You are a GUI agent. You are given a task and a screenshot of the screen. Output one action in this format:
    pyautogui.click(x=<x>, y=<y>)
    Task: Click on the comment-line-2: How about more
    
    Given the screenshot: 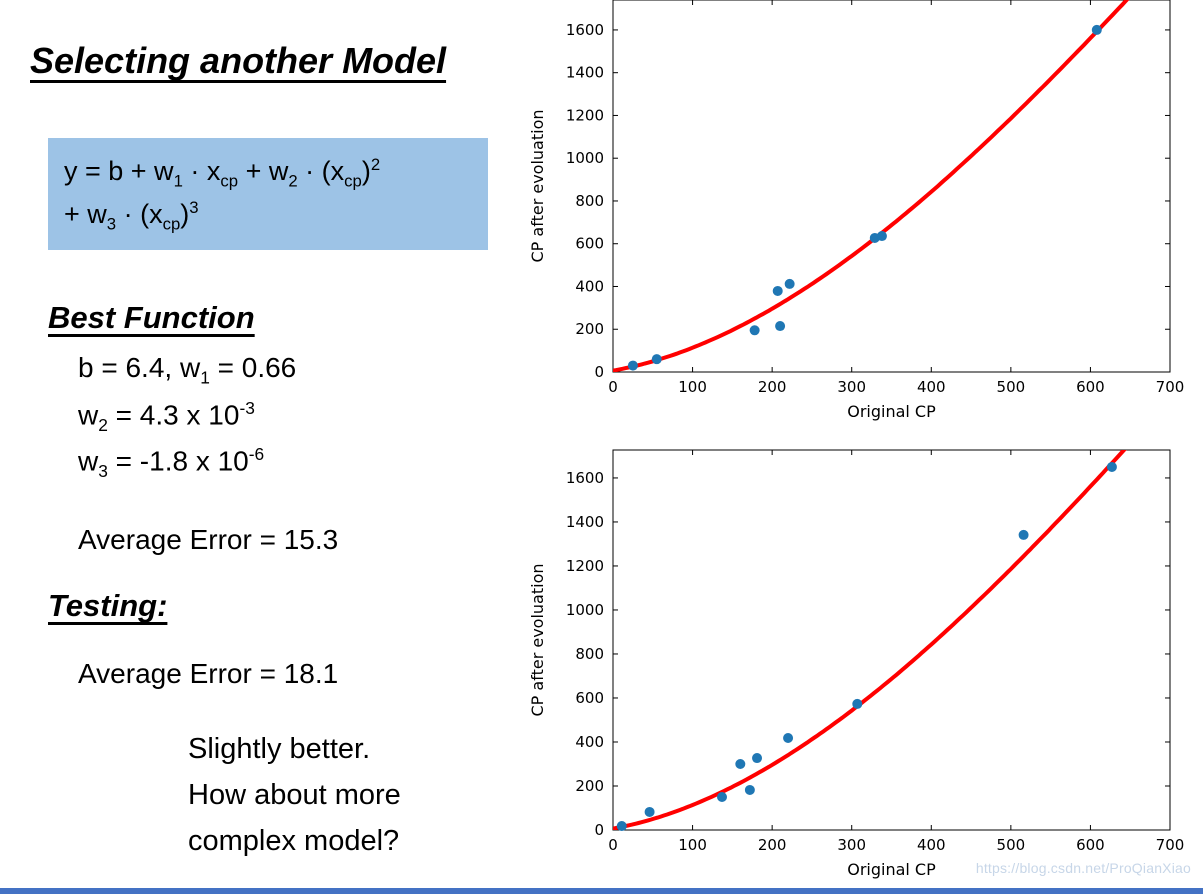 What is the action you would take?
    pyautogui.click(x=294, y=795)
    